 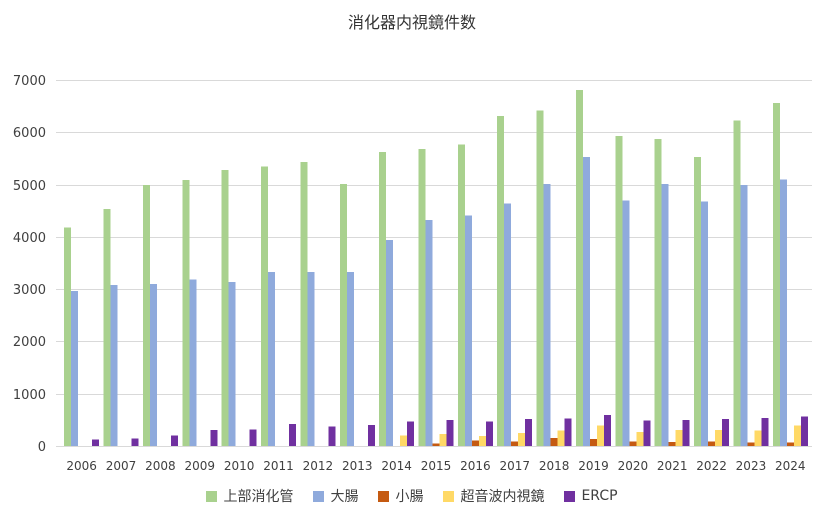 I want to click on legend-item-0: 上部消化管, so click(x=249, y=496).